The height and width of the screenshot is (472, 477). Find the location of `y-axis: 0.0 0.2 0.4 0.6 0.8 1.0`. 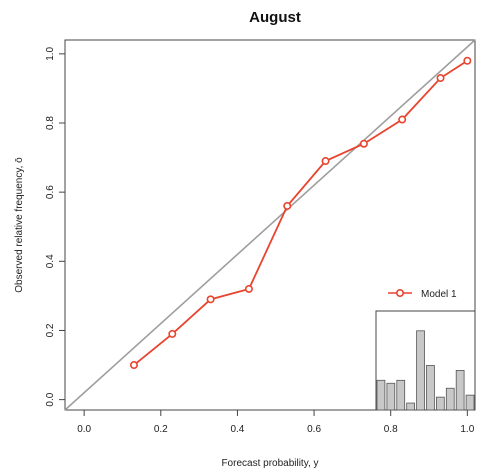

y-axis: 0.0 0.2 0.4 0.6 0.8 1.0 is located at coordinates (55, 226).